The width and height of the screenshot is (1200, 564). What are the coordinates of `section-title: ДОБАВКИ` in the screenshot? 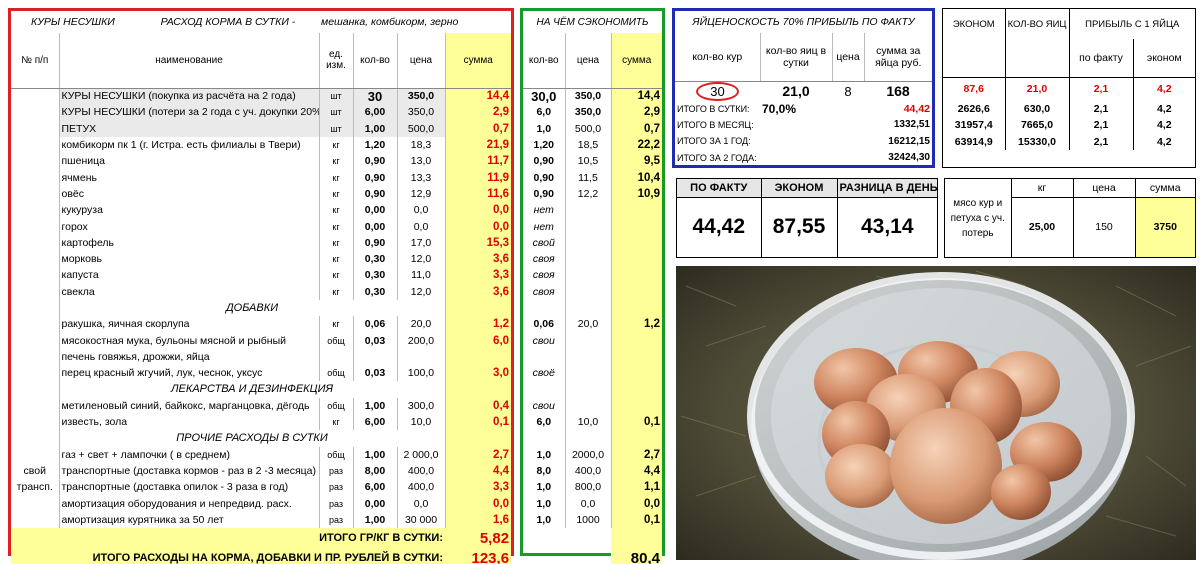 It's located at (251, 308).